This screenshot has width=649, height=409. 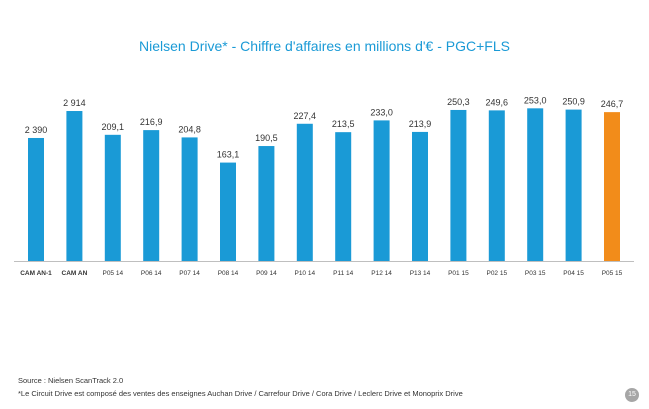 I want to click on value-label: 233,0, so click(x=381, y=112).